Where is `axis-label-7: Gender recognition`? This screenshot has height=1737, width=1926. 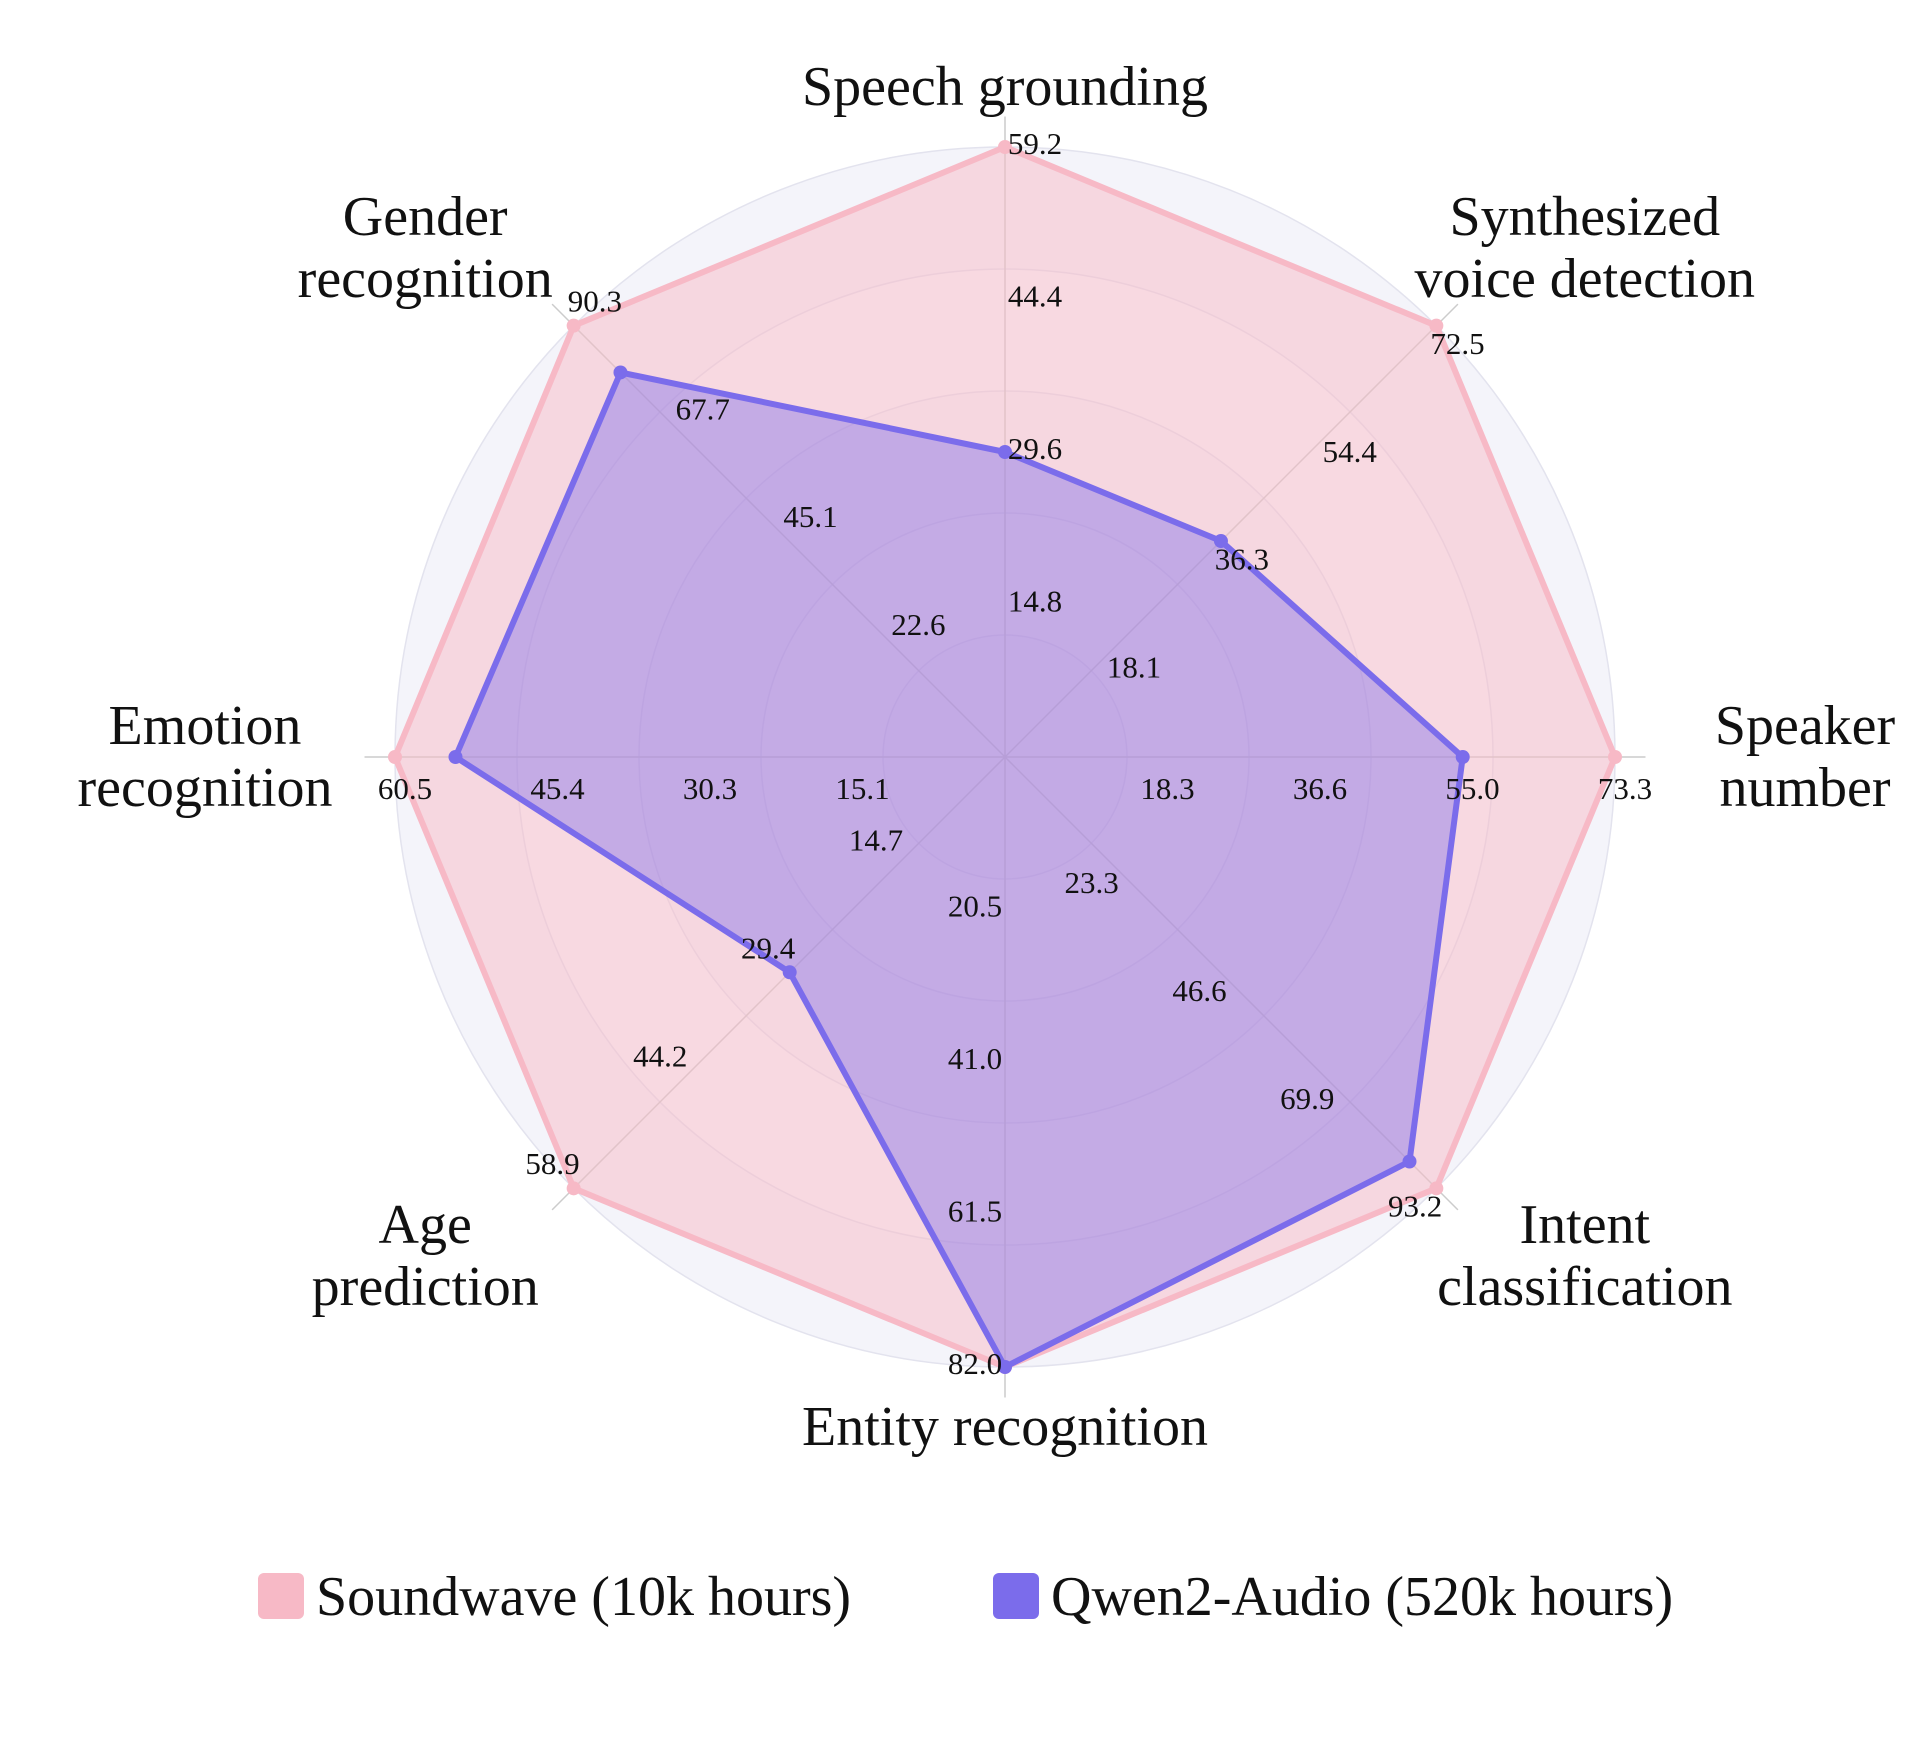 axis-label-7: Gender recognition is located at coordinates (425, 248).